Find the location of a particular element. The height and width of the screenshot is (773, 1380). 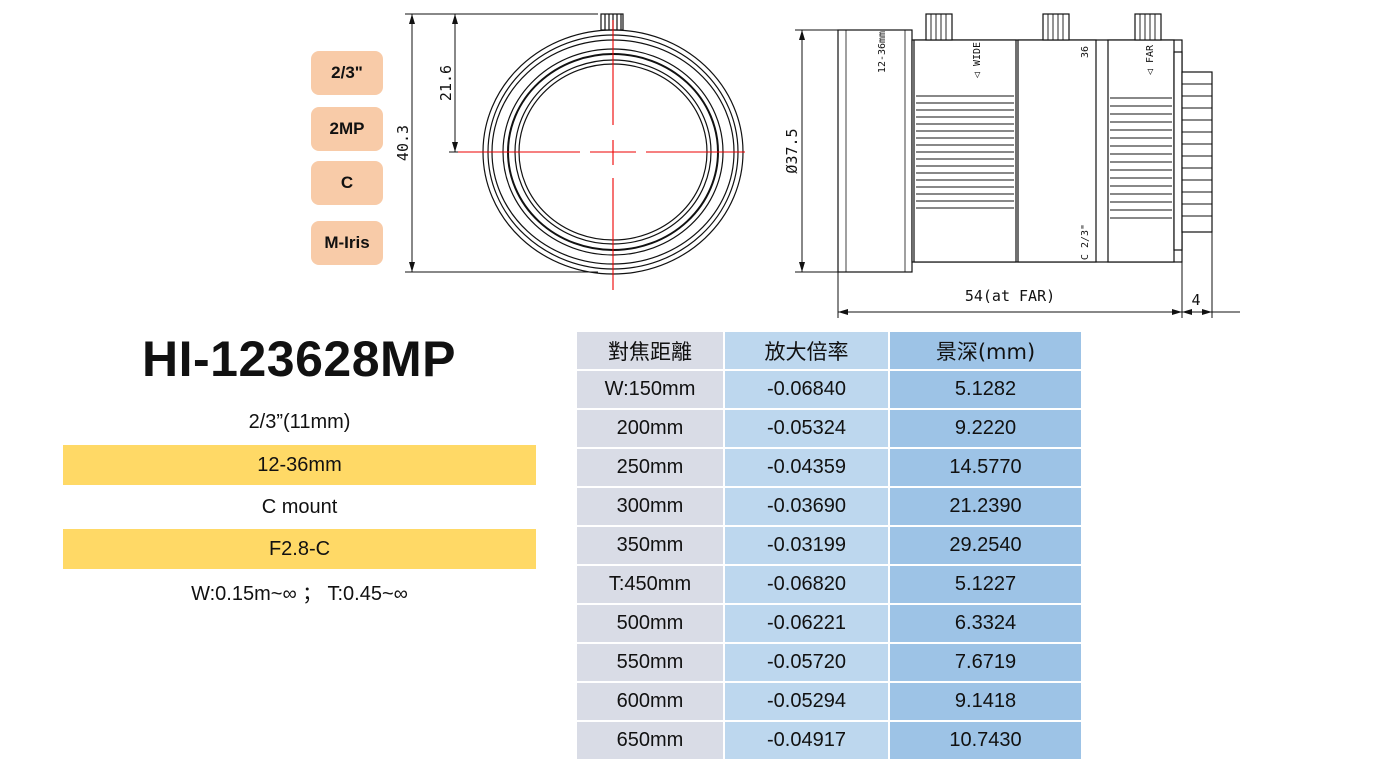

table-row: 600mm -0.05294 9.1418 is located at coordinates (829, 701).